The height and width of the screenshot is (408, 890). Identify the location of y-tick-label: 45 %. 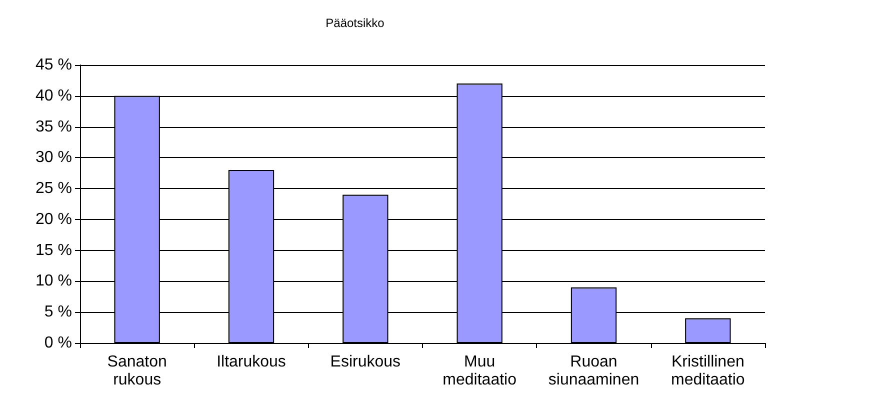
(54, 65).